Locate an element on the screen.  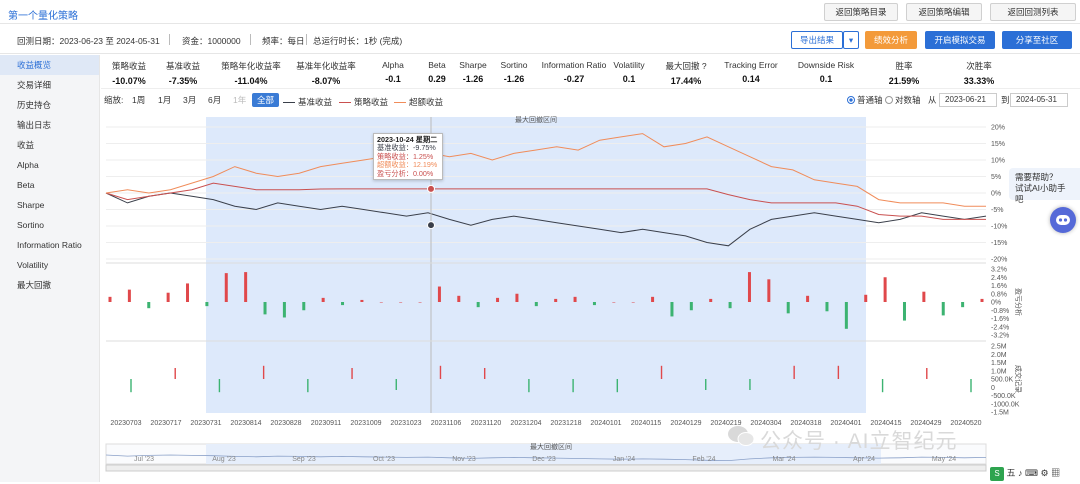
tooltip-strategy: 策略收益：1.25% is located at coordinates (405, 156).